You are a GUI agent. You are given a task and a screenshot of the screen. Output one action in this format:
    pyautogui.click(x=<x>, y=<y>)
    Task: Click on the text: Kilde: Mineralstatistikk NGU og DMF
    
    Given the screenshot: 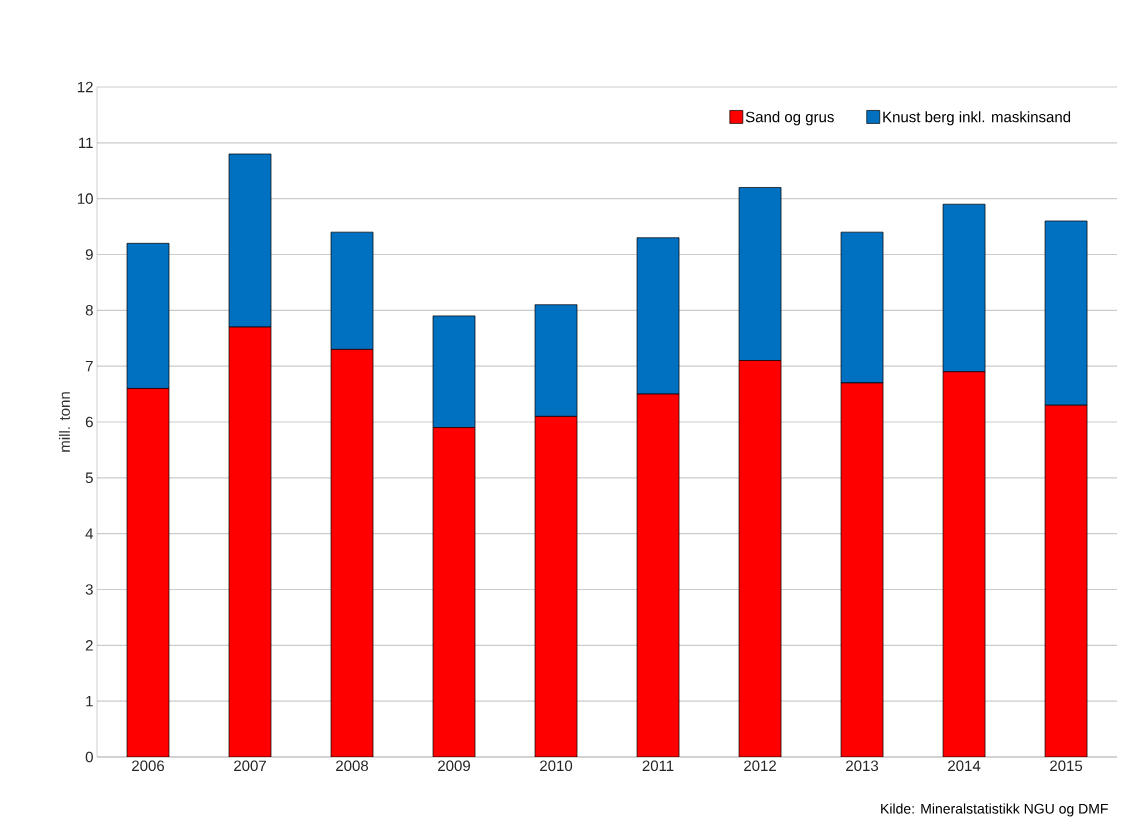 What is the action you would take?
    pyautogui.click(x=994, y=810)
    